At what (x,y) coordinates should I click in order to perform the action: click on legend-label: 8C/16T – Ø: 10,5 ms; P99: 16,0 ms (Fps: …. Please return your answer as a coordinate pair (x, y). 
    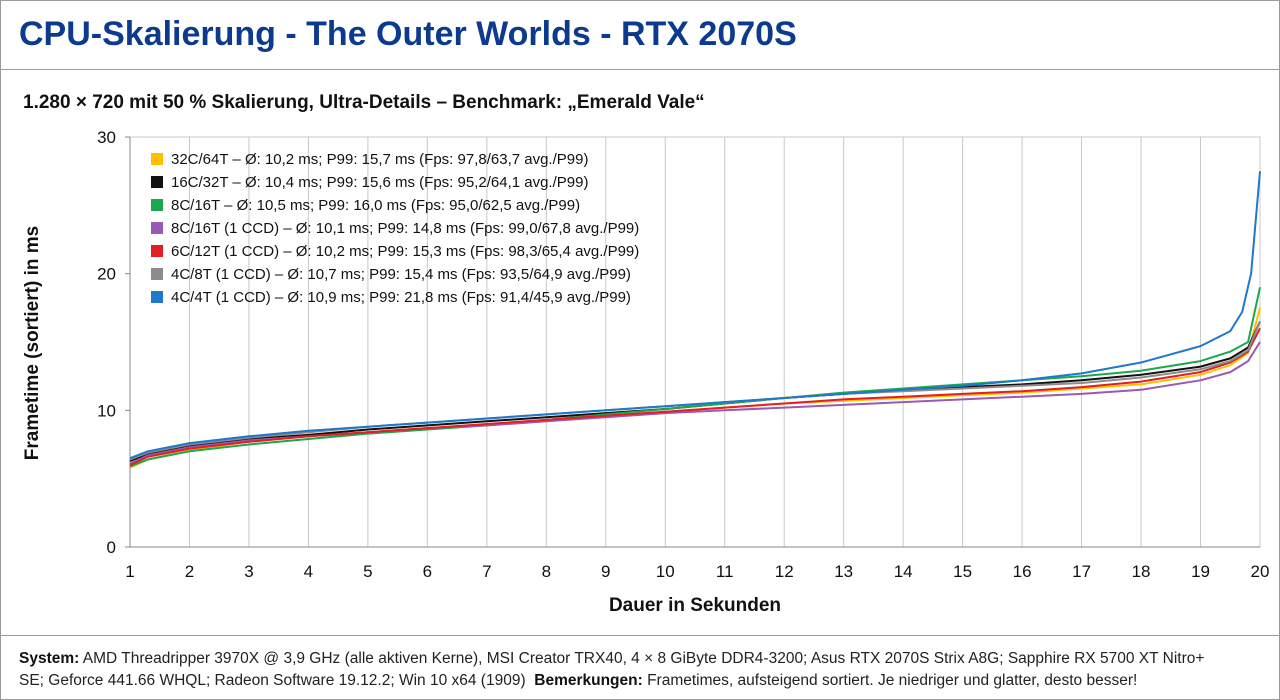
    Looking at the image, I should click on (375, 205).